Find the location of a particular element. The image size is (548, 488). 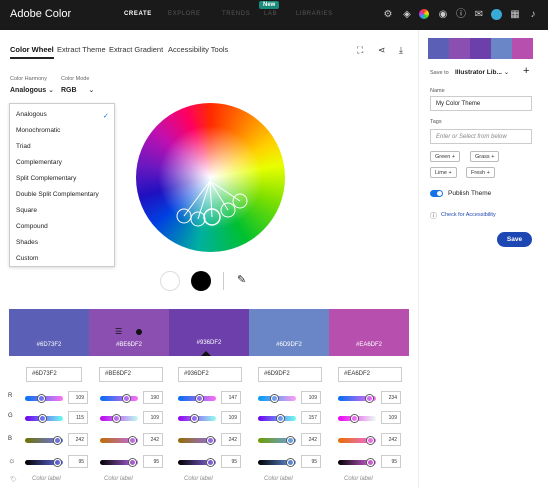

profile-avatar is located at coordinates (496, 15).